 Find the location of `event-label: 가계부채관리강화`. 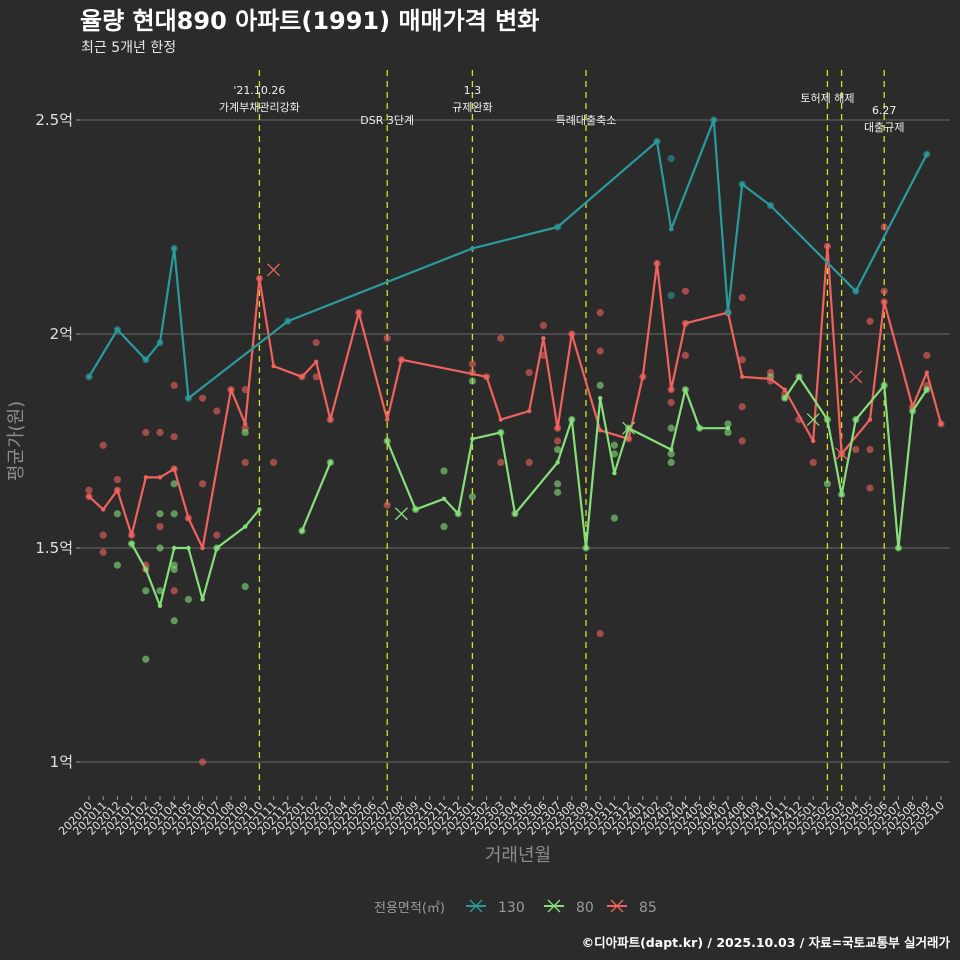

event-label: 가계부채관리강화 is located at coordinates (259, 107).